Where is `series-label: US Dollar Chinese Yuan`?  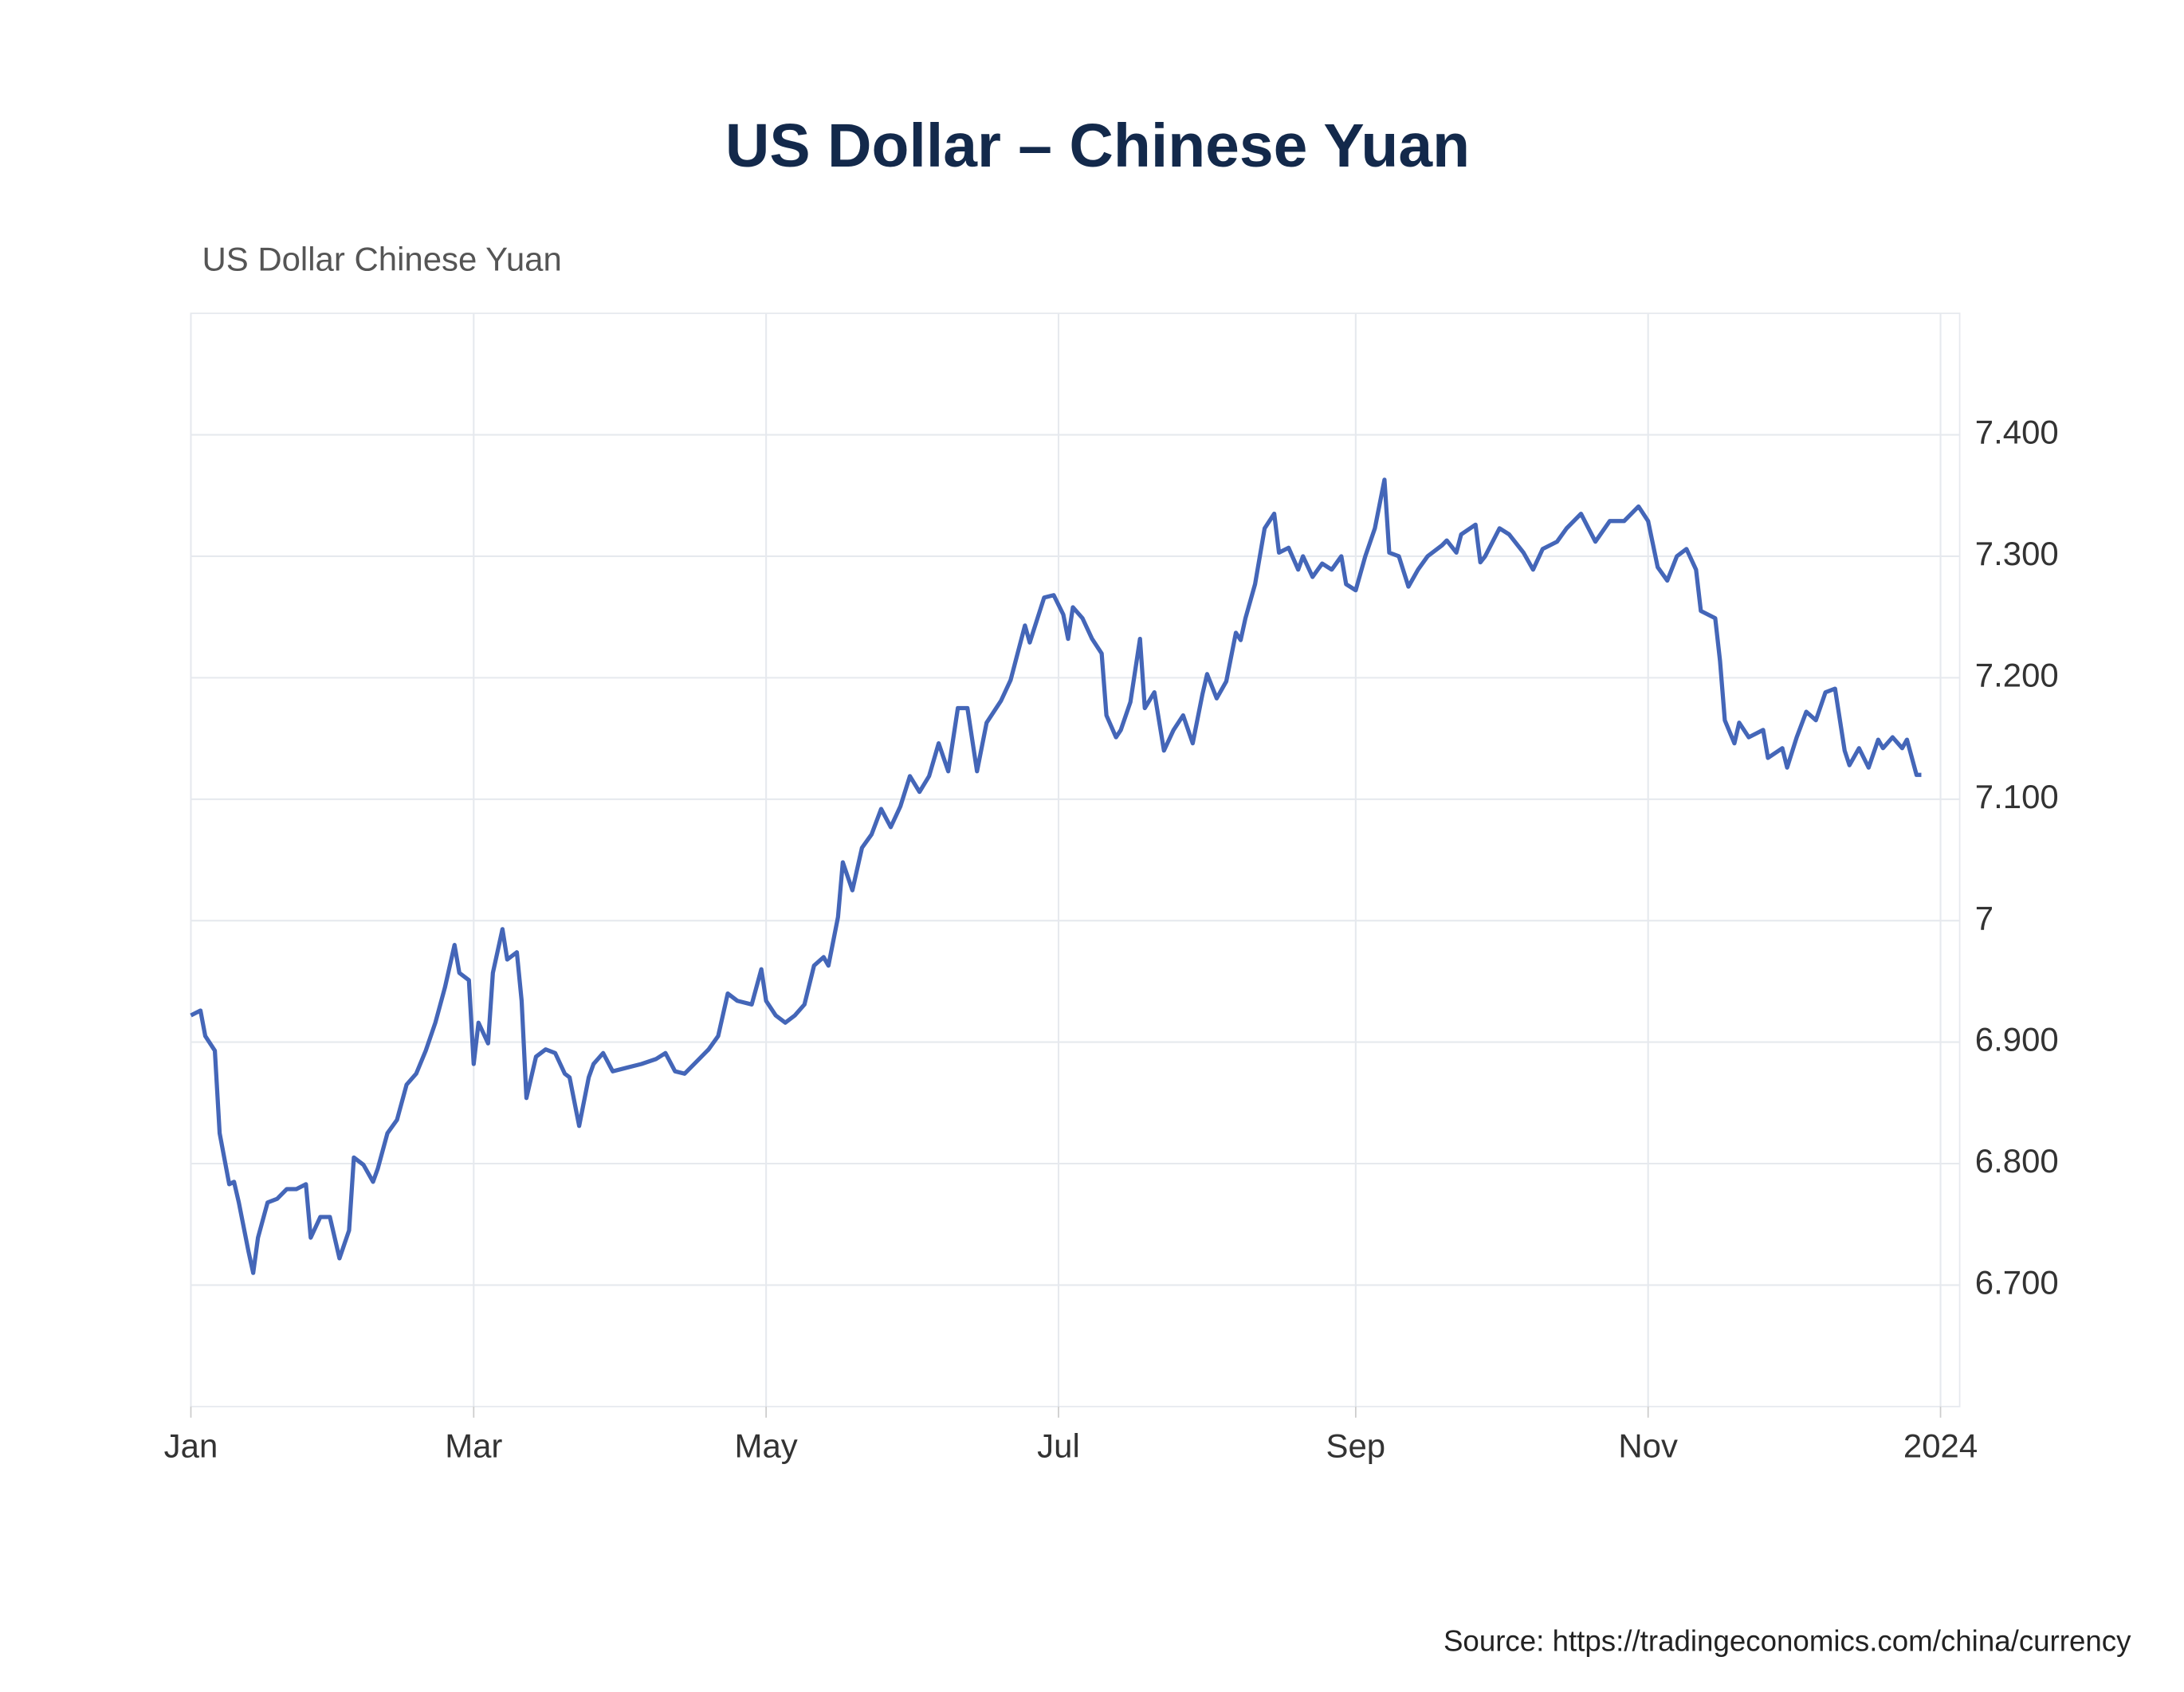 series-label: US Dollar Chinese Yuan is located at coordinates (381, 259).